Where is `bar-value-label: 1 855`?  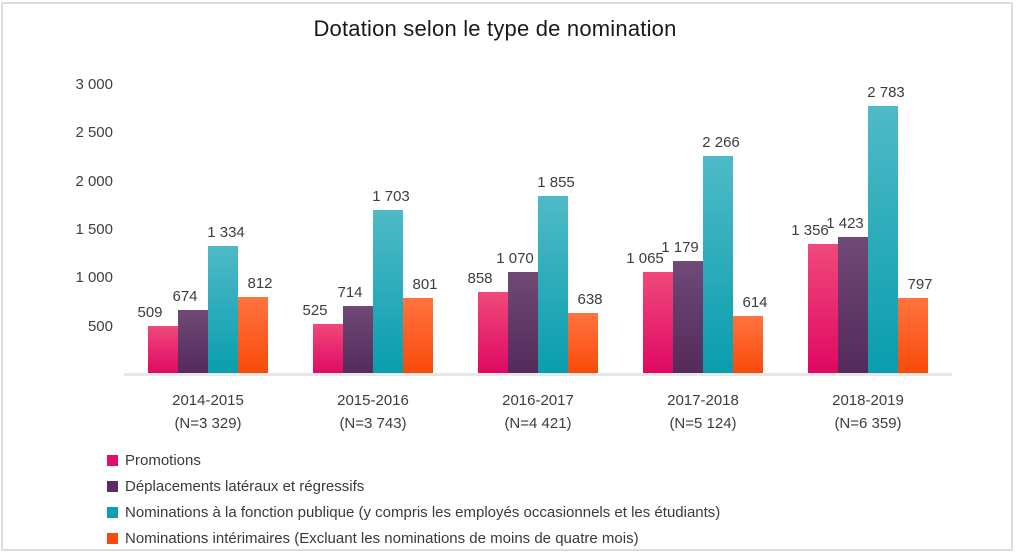 bar-value-label: 1 855 is located at coordinates (556, 182).